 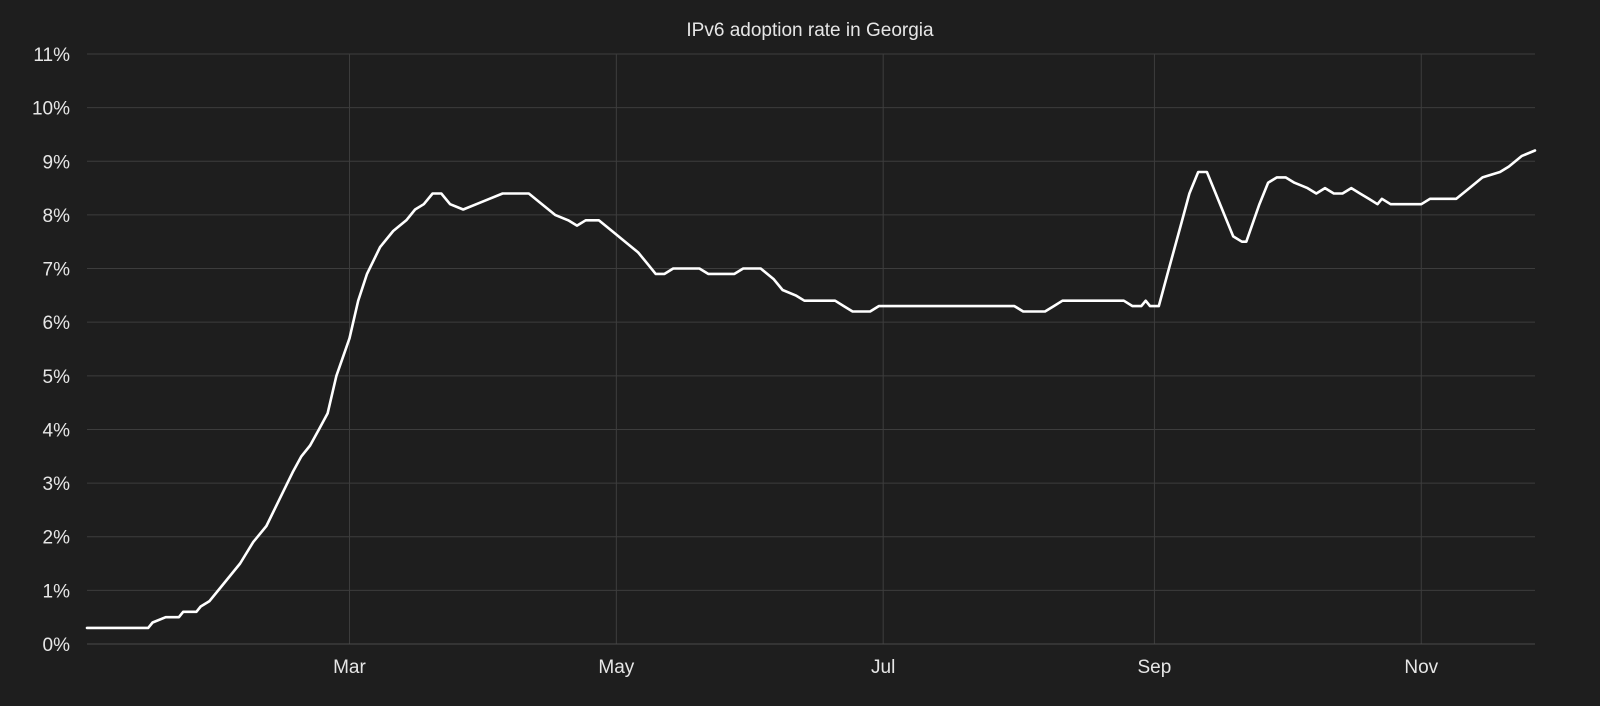 I want to click on x-tick-label: Mar, so click(x=349, y=667).